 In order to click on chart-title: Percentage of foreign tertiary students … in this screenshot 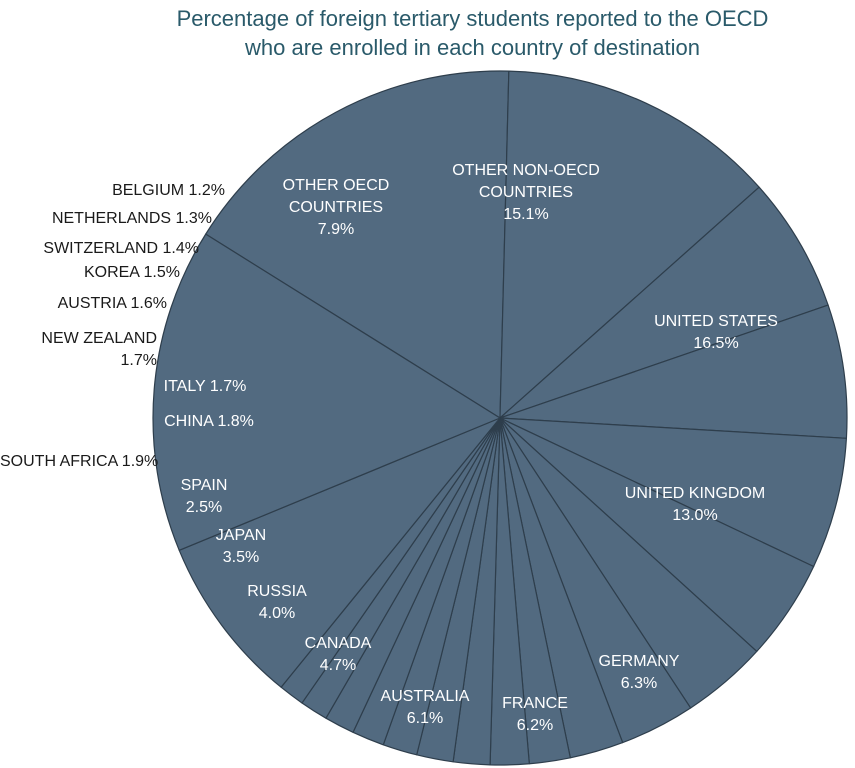, I will do `click(472, 33)`.